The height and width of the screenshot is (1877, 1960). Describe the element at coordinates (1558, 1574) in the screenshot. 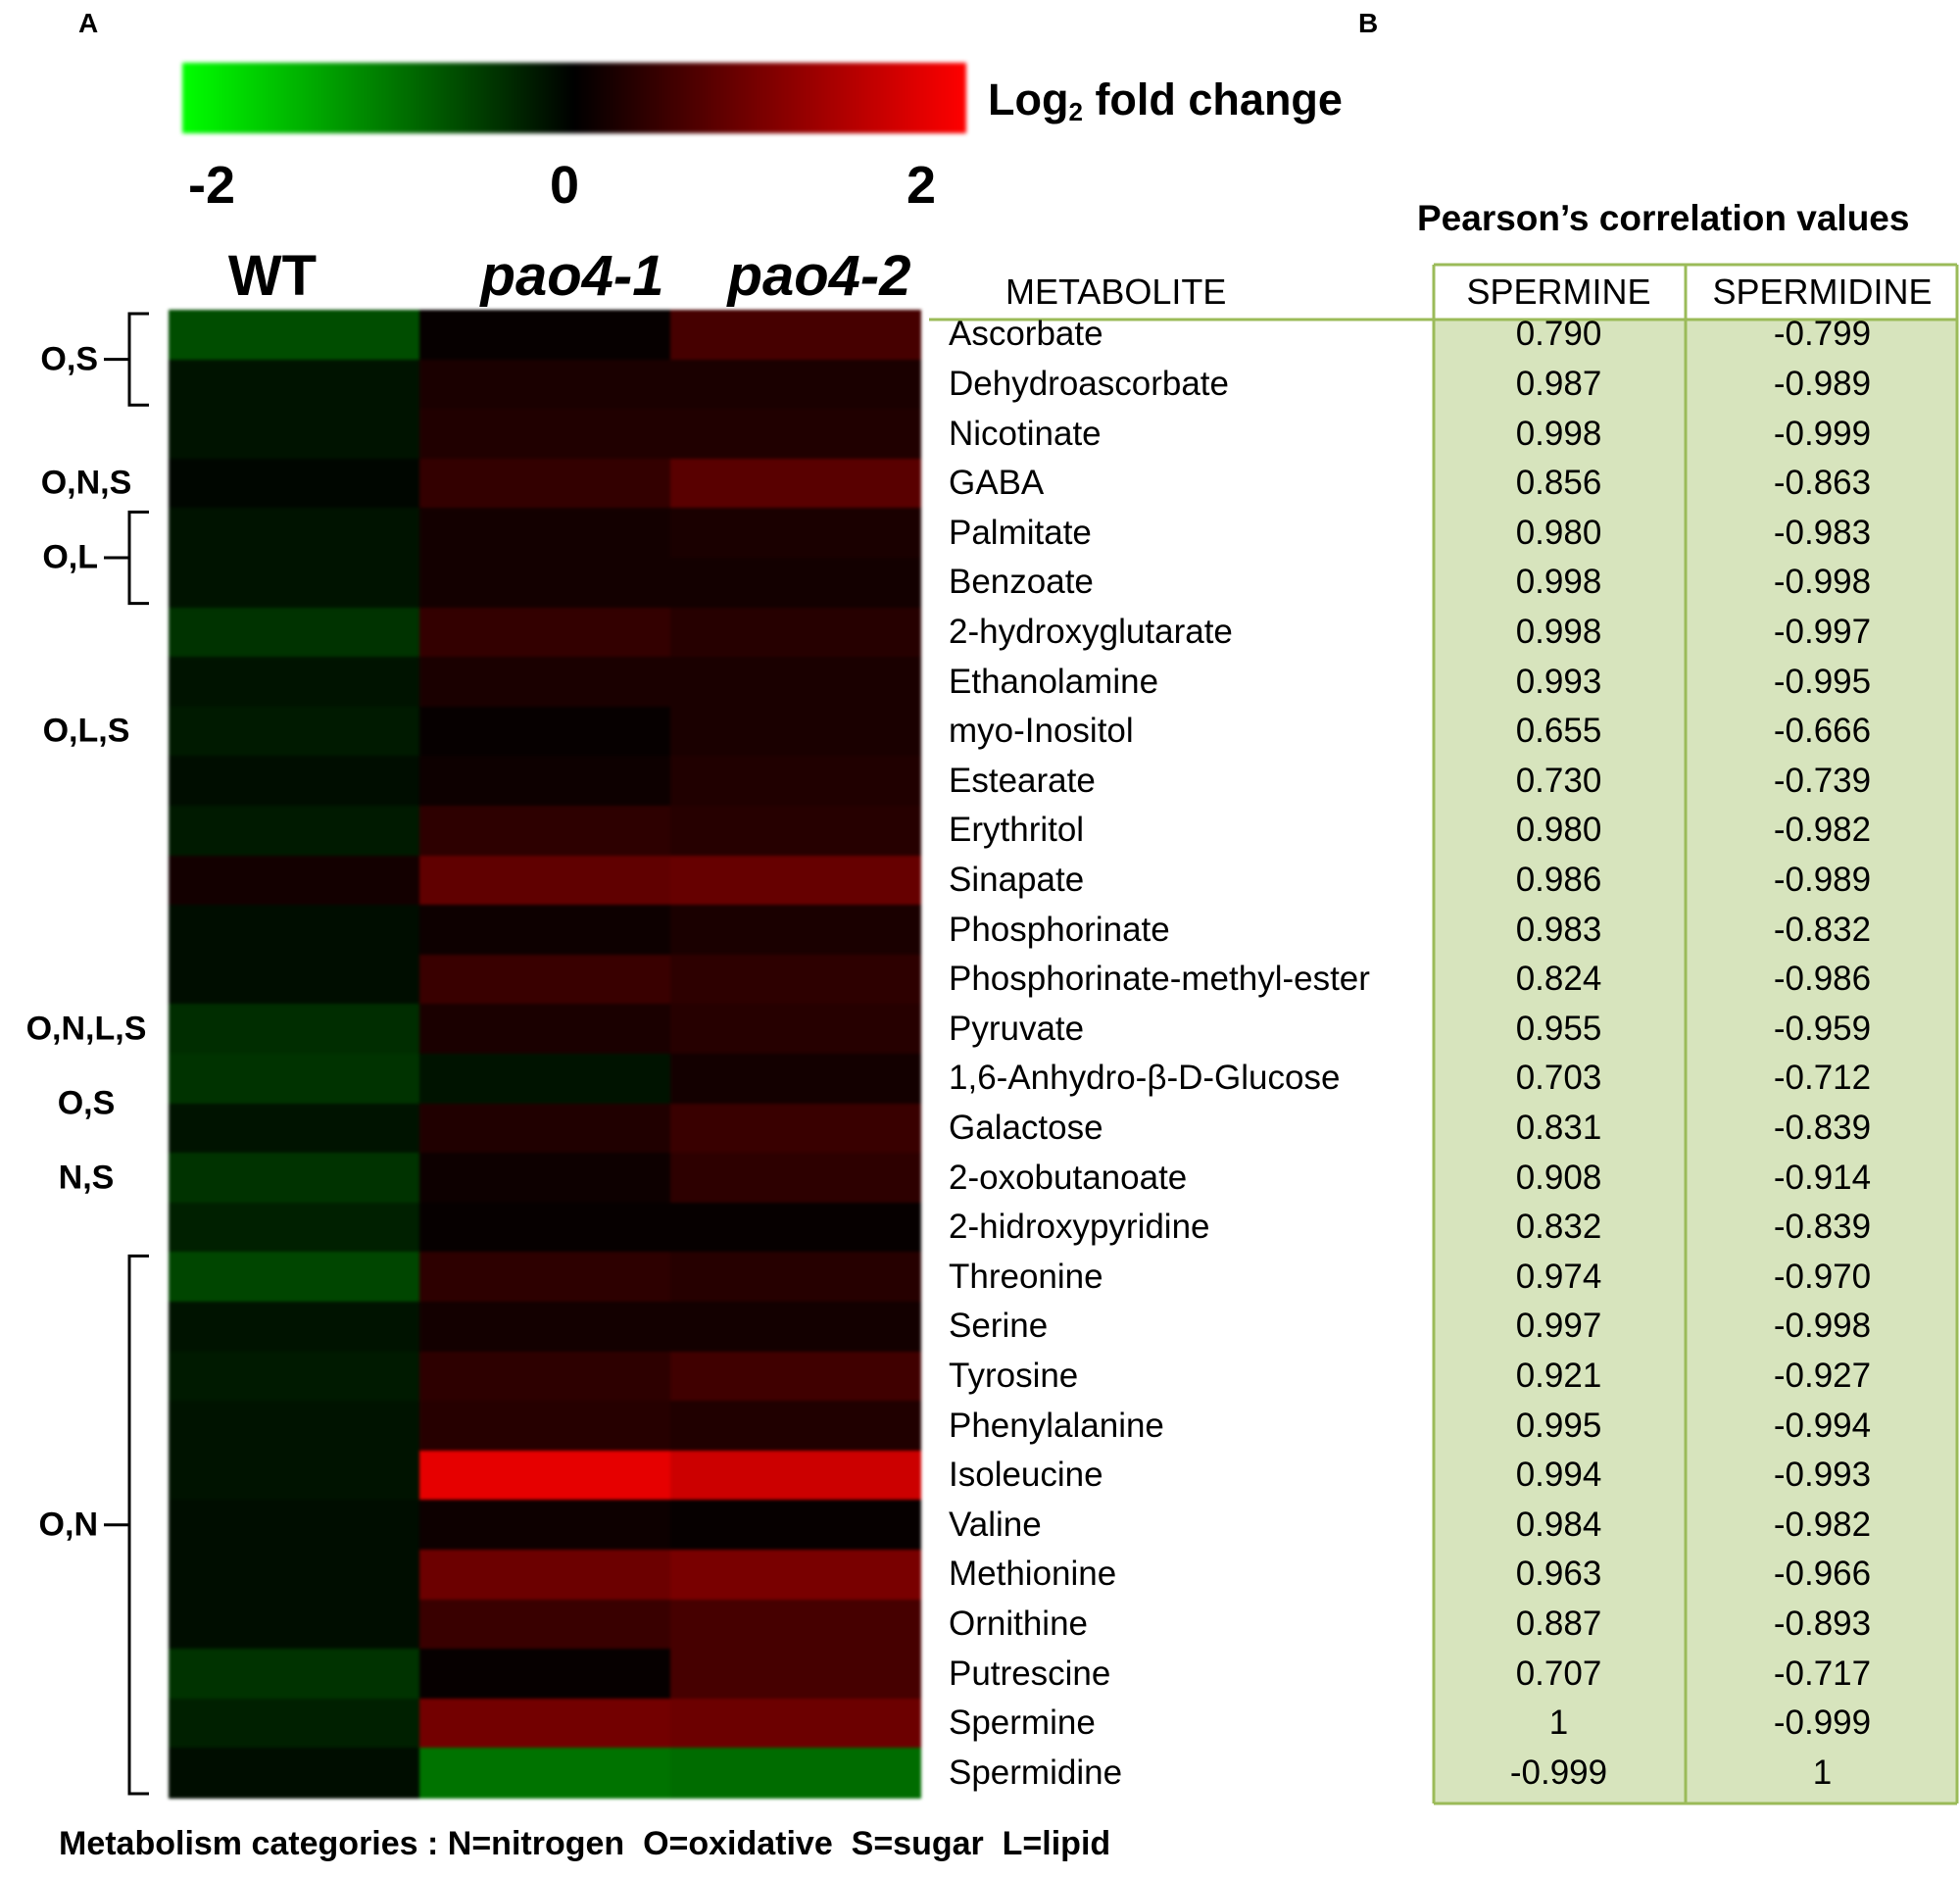

I see `spermine-correlation-value: 0.963` at that location.